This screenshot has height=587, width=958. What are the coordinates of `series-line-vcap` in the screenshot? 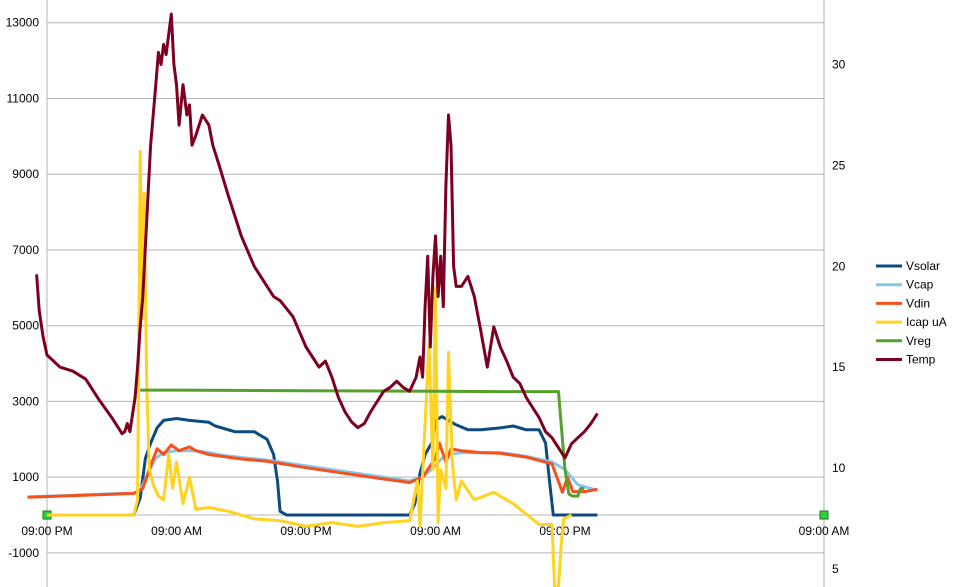 It's located at (312, 474).